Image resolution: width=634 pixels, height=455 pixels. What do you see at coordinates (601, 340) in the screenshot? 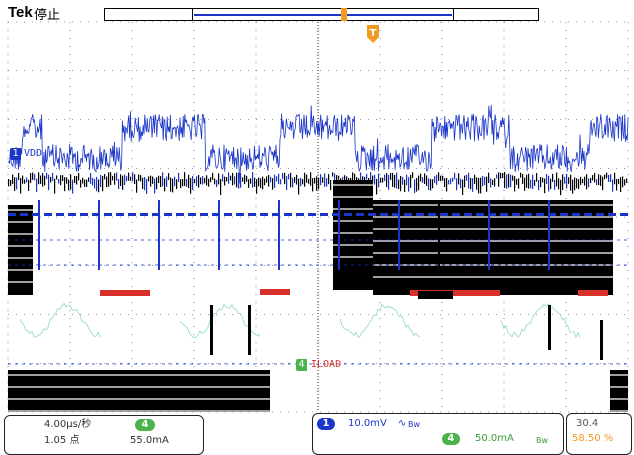
I see `ch4-edge` at bounding box center [601, 340].